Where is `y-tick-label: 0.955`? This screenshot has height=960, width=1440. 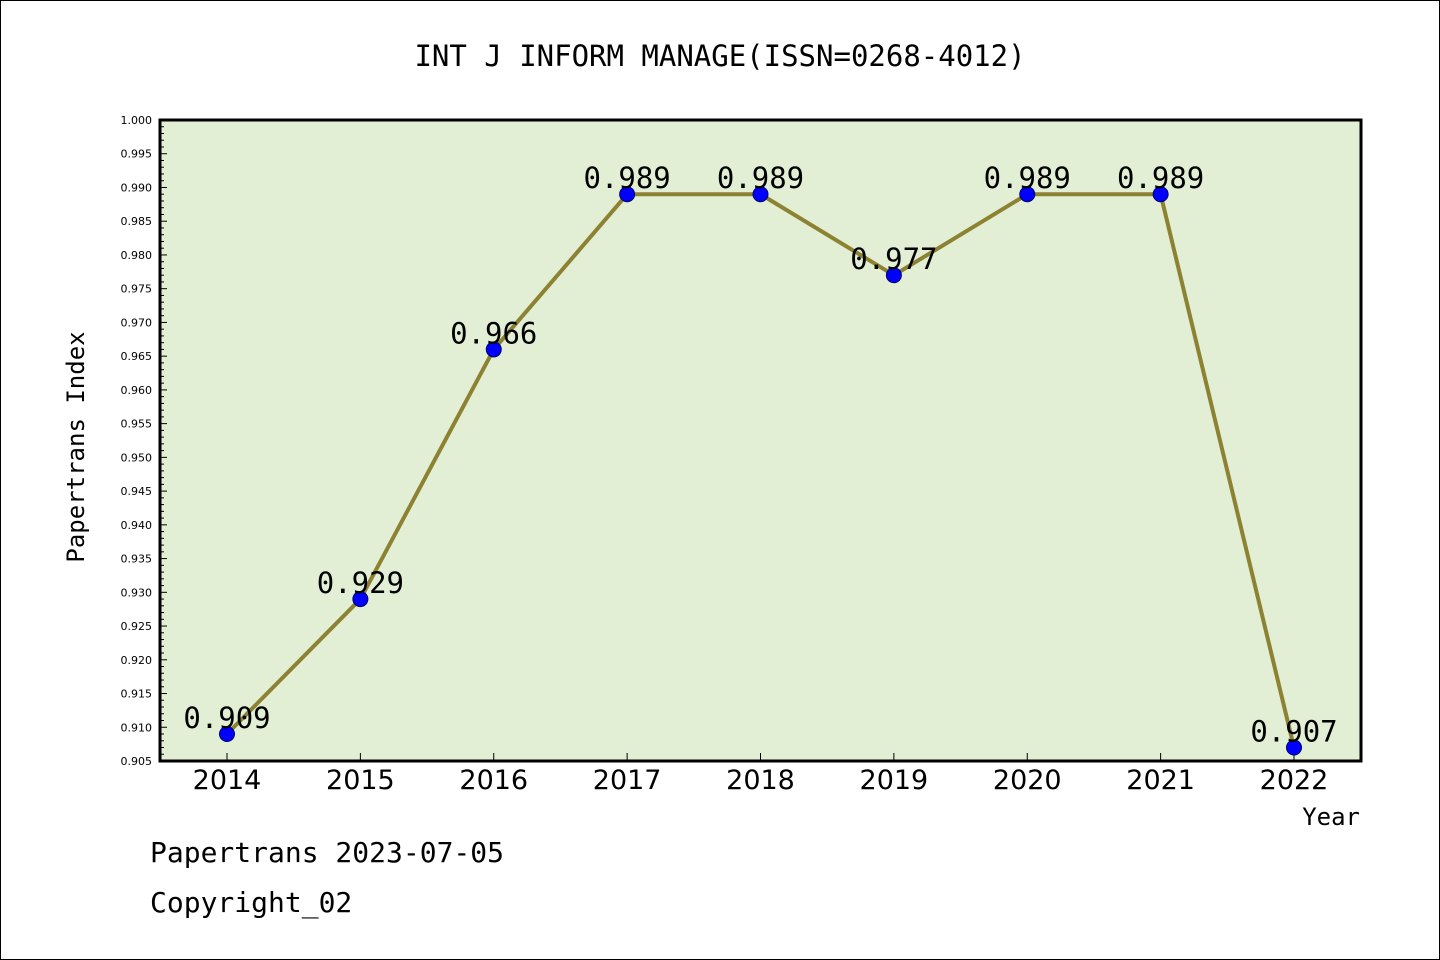
y-tick-label: 0.955 is located at coordinates (137, 424).